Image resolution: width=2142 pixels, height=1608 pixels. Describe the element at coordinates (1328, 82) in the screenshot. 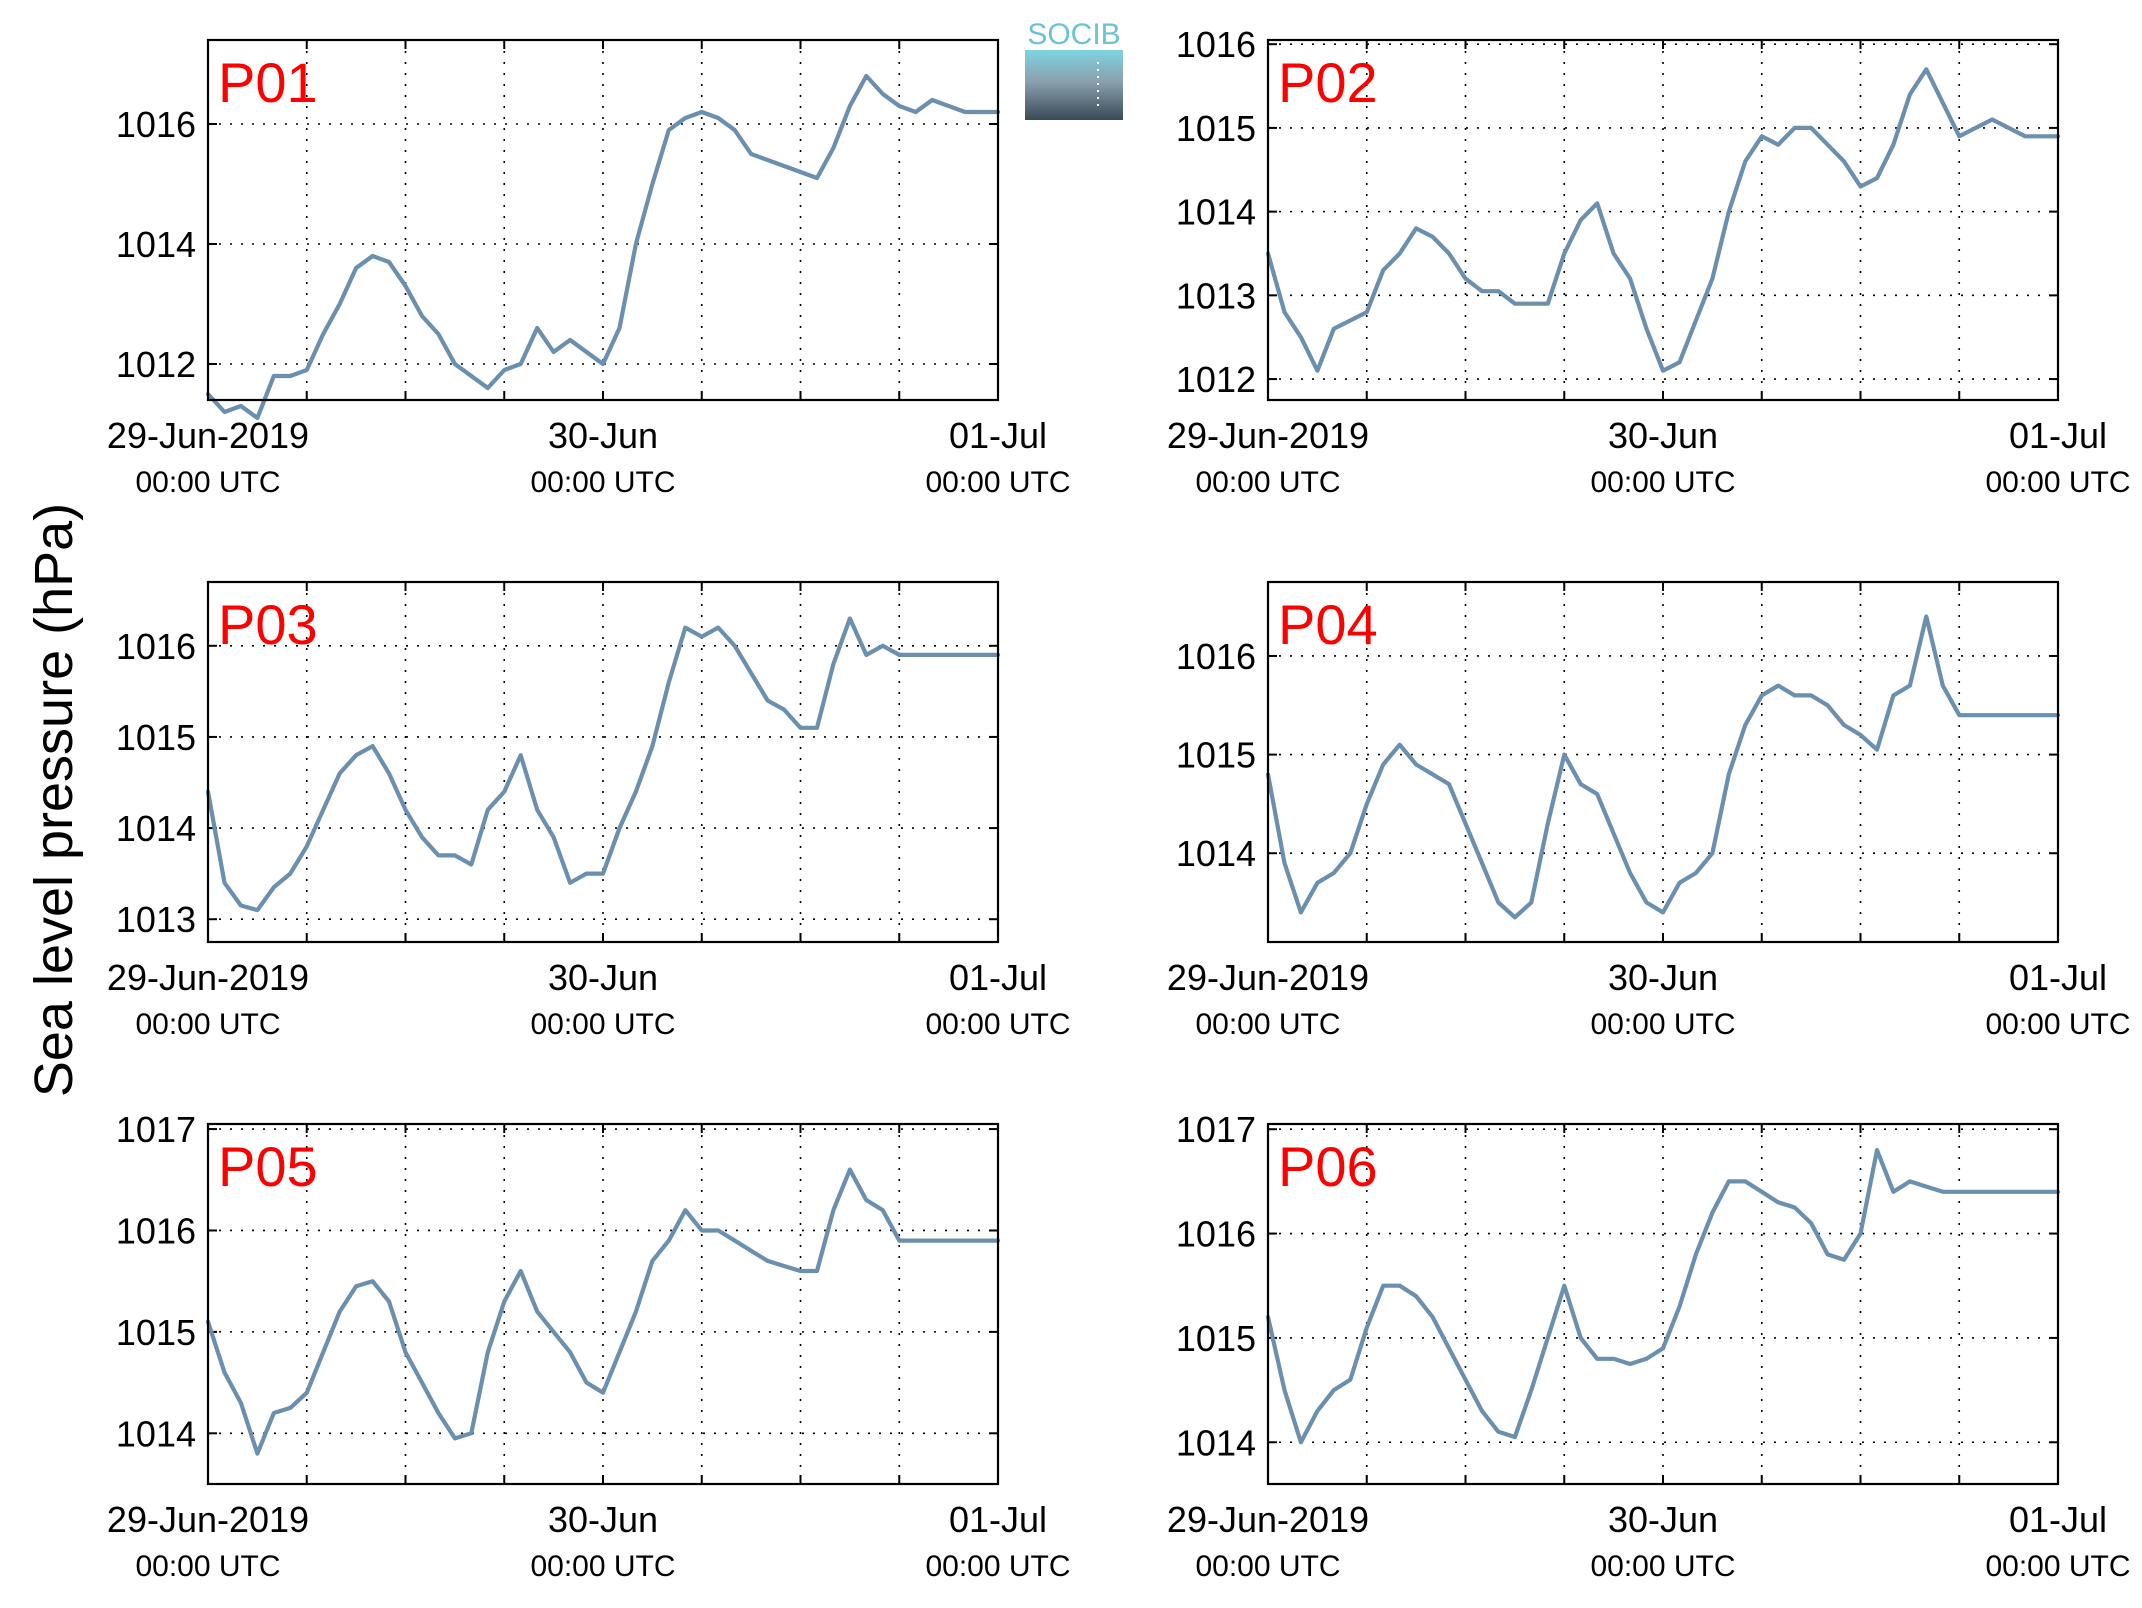

I see `panel-label: P02` at that location.